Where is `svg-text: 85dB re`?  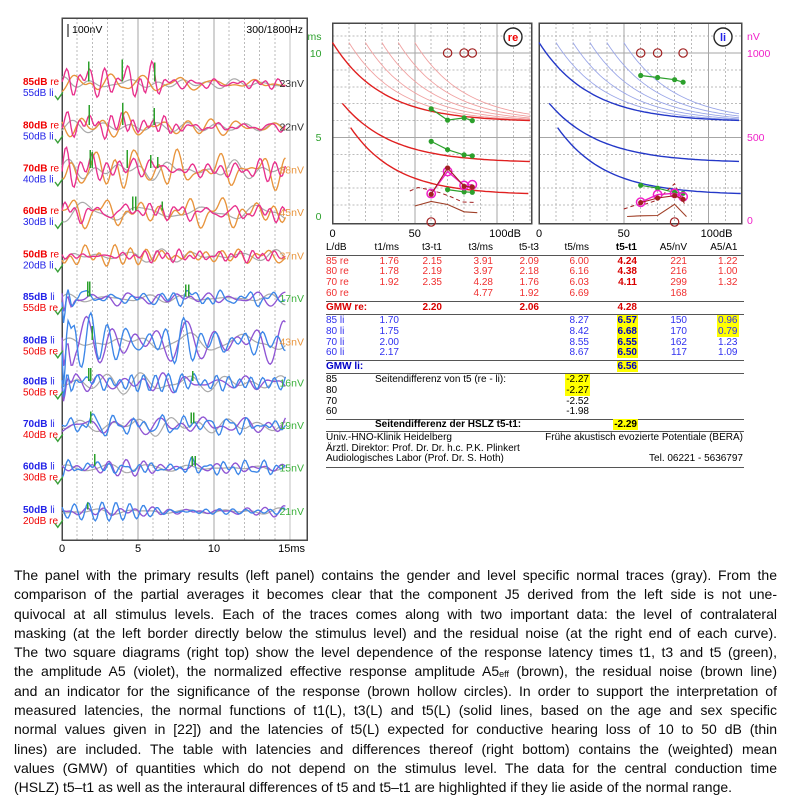
svg-text: 85dB re is located at coordinates (41, 82).